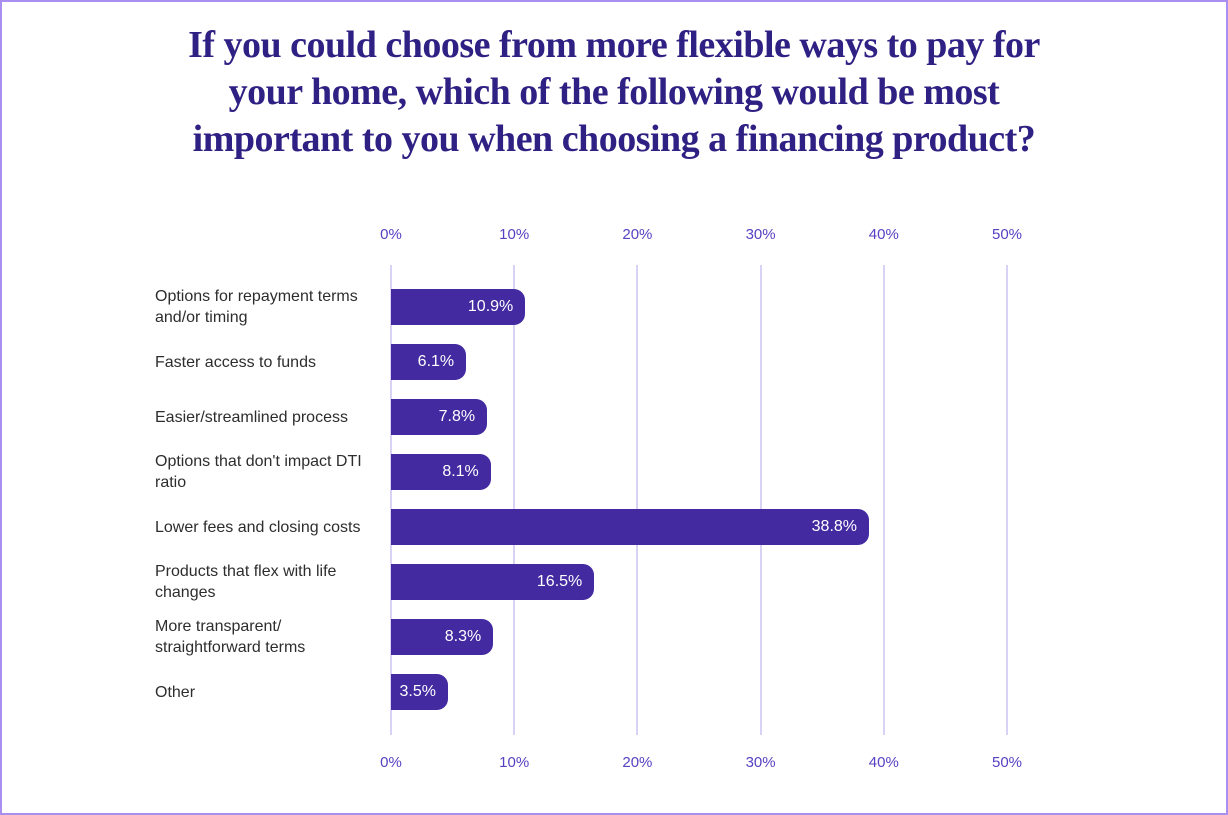  What do you see at coordinates (251, 417) in the screenshot?
I see `category-label: Easier/streamlined process` at bounding box center [251, 417].